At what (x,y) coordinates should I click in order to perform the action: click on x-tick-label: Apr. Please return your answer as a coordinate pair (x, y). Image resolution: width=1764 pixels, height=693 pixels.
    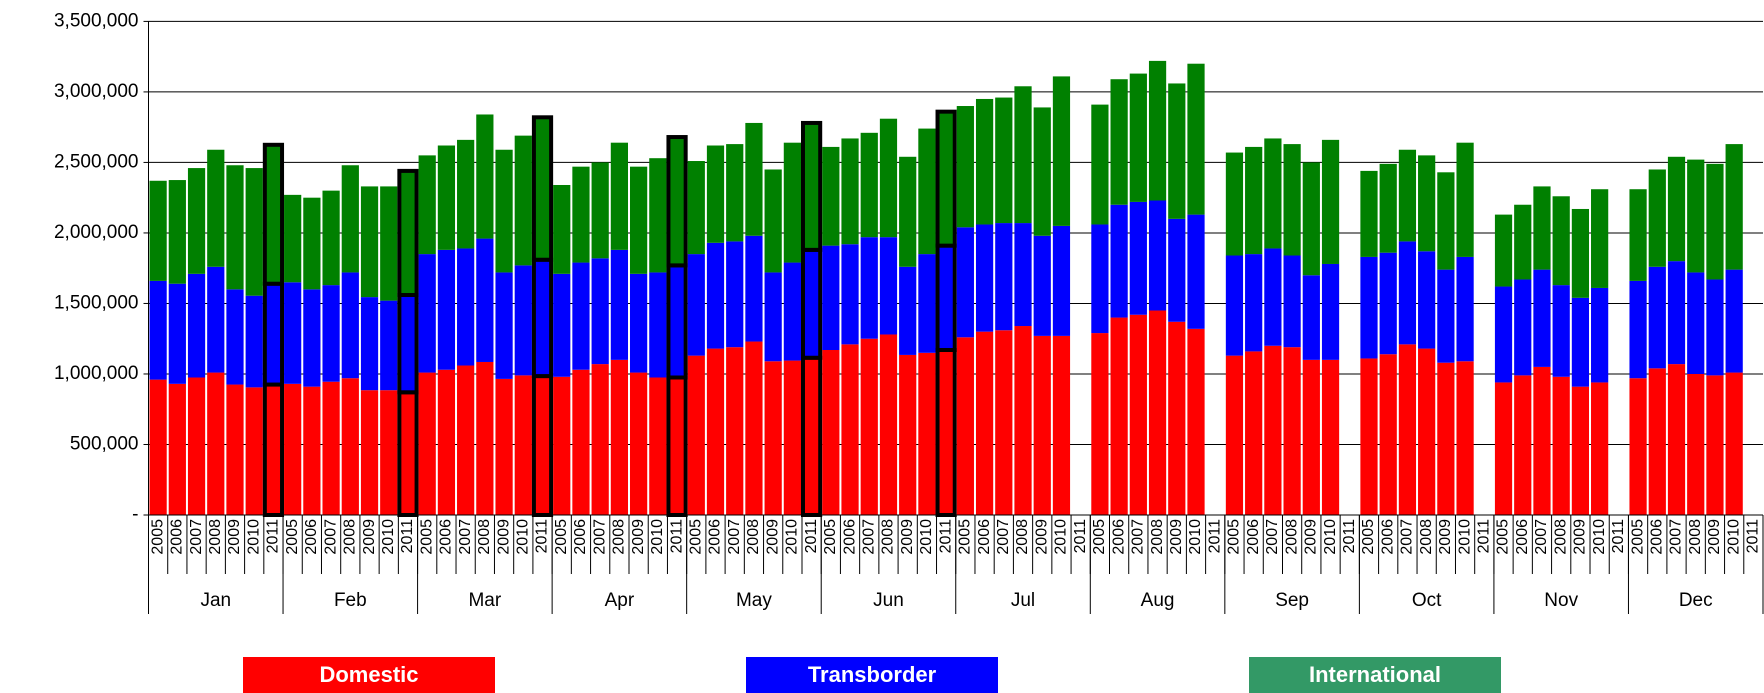
    Looking at the image, I should click on (620, 600).